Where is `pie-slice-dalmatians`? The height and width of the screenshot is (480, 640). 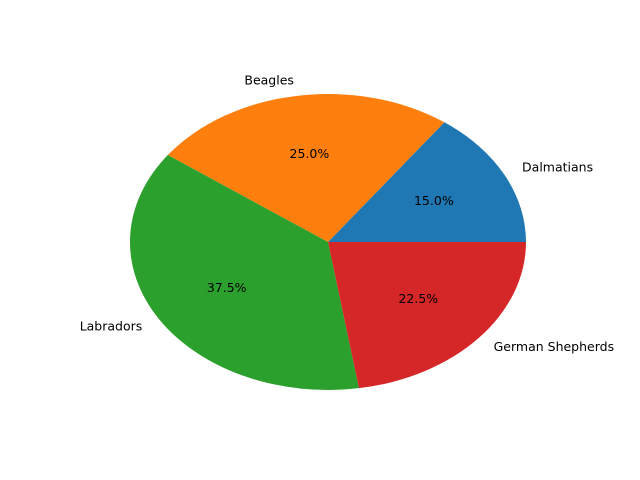 pie-slice-dalmatians is located at coordinates (427, 182).